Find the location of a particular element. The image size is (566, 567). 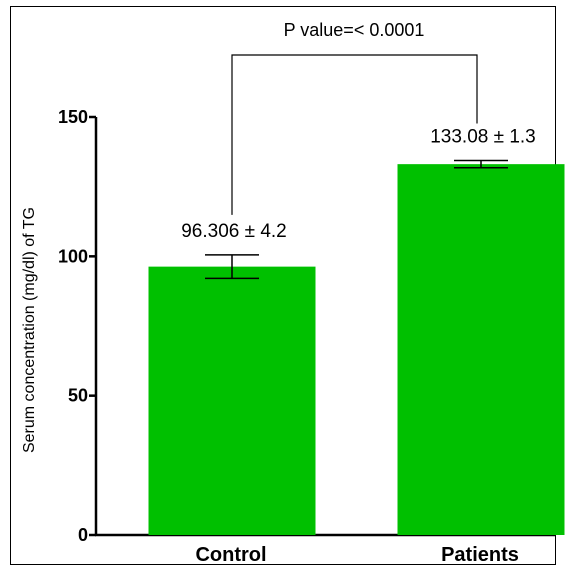

y-tick-label: 100 is located at coordinates (73, 256).